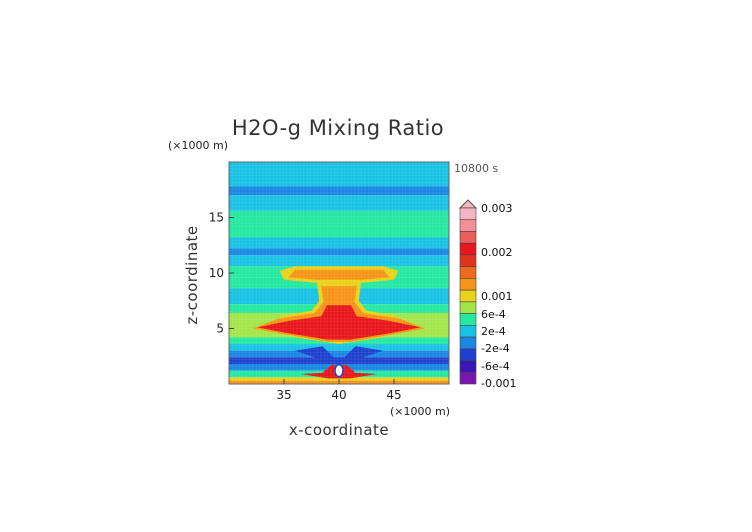 The height and width of the screenshot is (532, 752). I want to click on contour-region-lower-blue, so click(339, 354).